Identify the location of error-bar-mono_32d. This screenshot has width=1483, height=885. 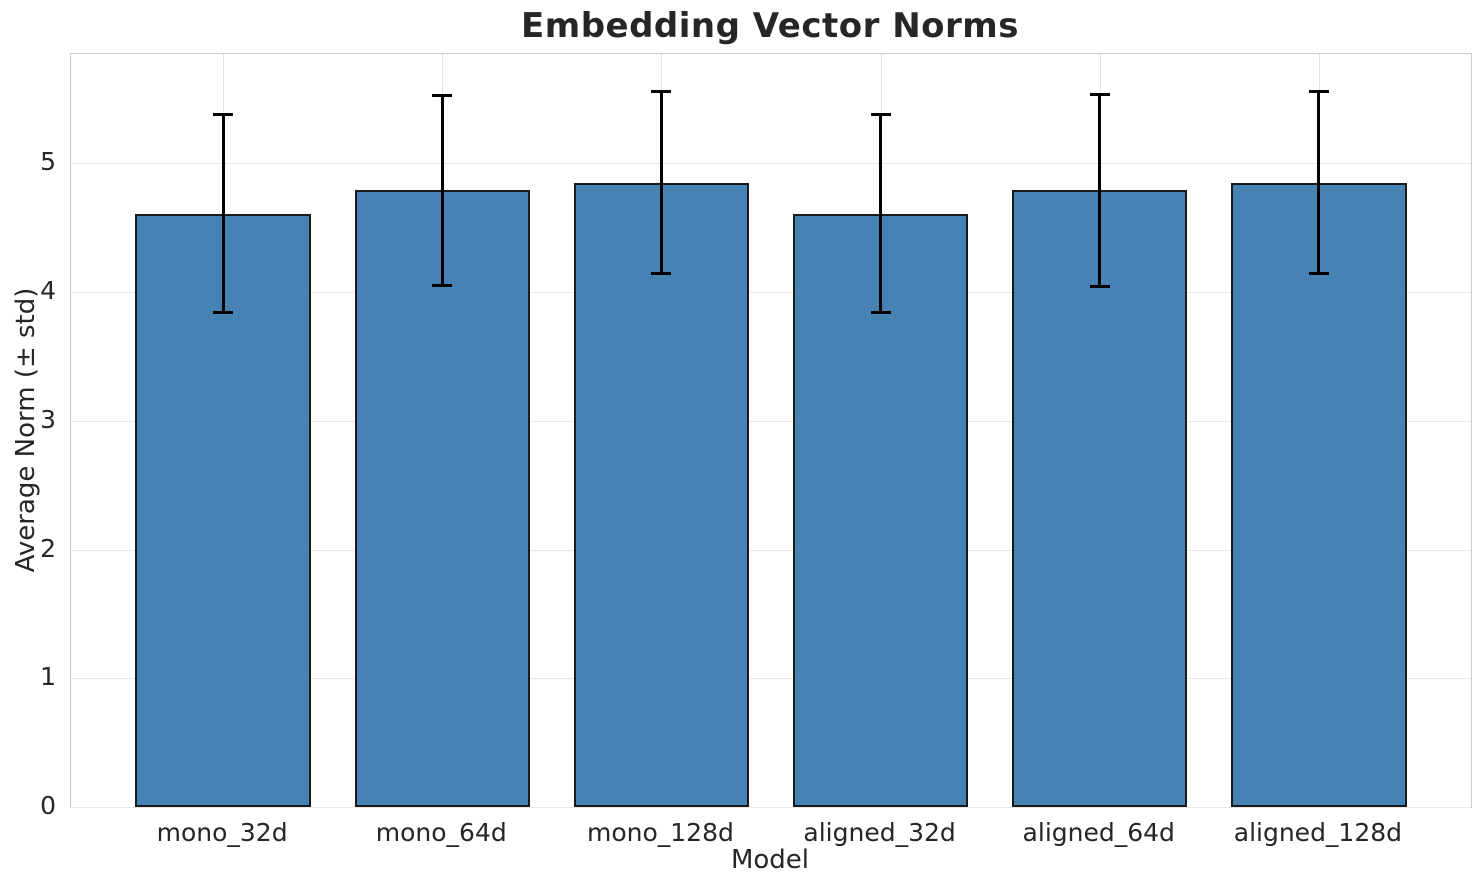
(223, 213).